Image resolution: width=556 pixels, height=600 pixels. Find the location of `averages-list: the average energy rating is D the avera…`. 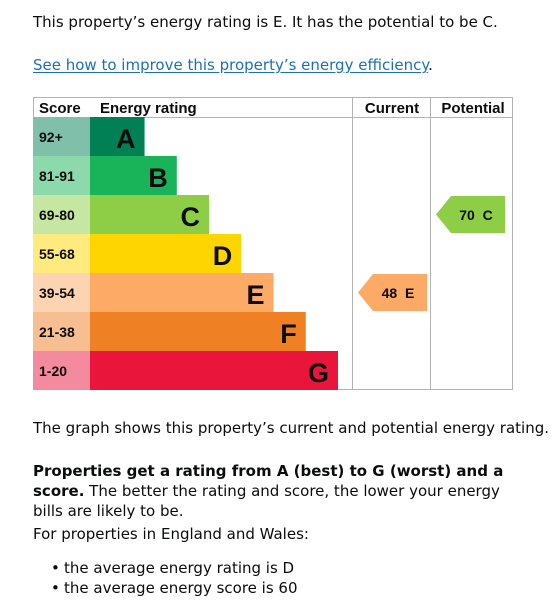

averages-list: the average energy rating is D the avera… is located at coordinates (165, 578).